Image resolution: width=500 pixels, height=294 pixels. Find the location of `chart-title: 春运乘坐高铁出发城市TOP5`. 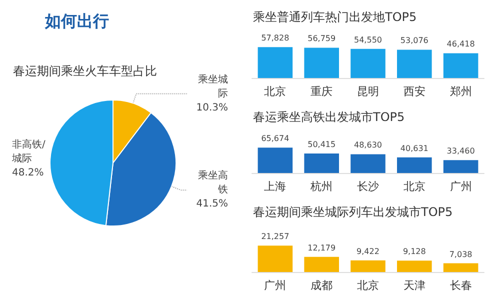

chart-title: 春运乘坐高铁出发城市TOP5 is located at coordinates (329, 117).